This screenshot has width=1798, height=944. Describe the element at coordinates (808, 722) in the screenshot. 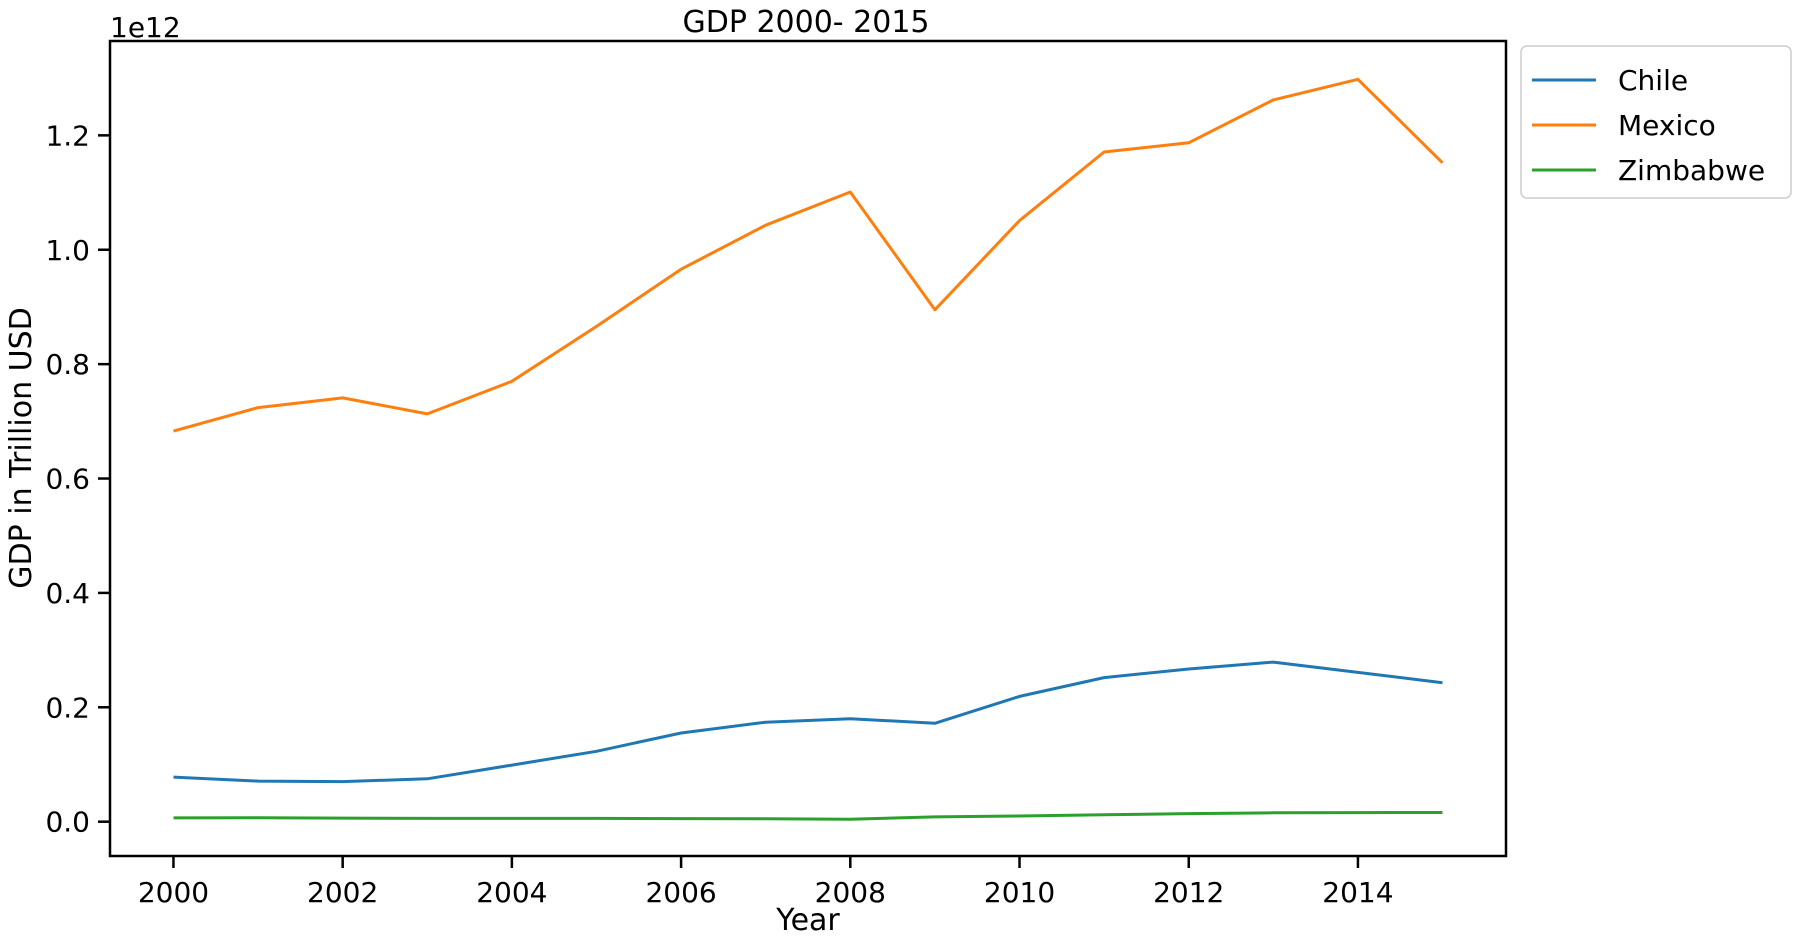

I see `series-line-chile` at that location.